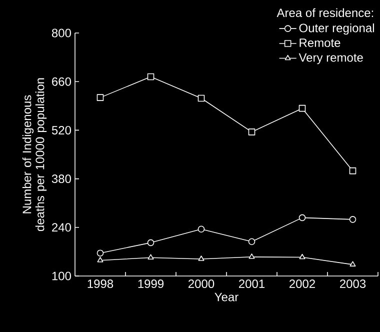 The width and height of the screenshot is (380, 332). Describe the element at coordinates (34, 155) in the screenshot. I see `y-axis-title: Number of Indigenous deaths per 10000 population` at that location.